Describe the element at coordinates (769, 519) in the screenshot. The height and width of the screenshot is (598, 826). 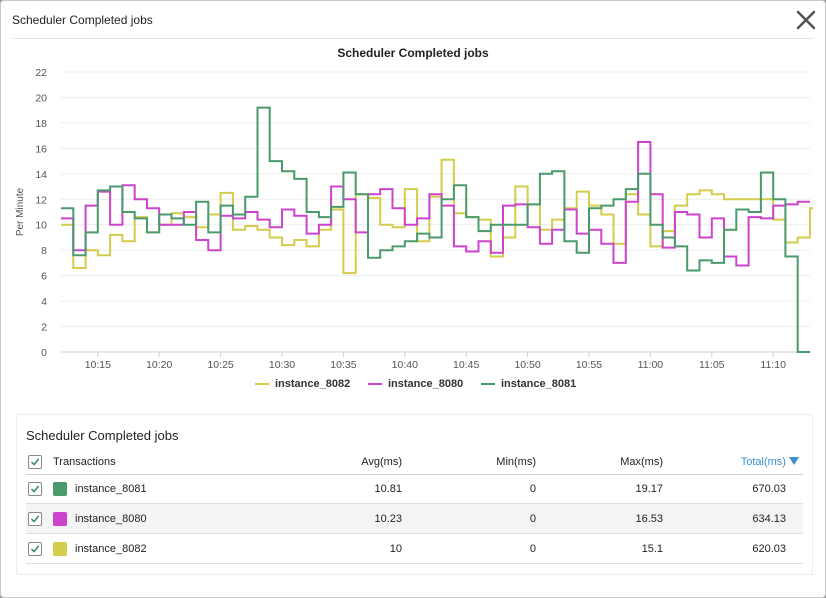
I see `row-total: 634.13` at that location.